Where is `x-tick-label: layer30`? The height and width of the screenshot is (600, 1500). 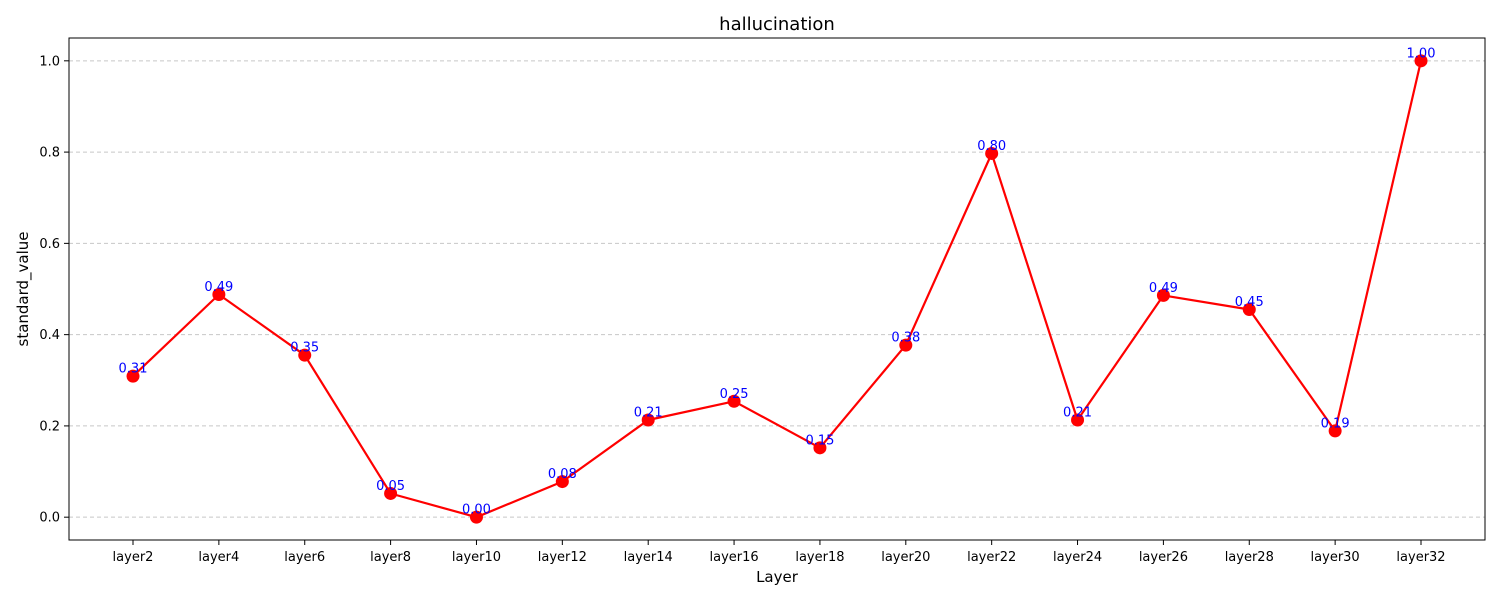 x-tick-label: layer30 is located at coordinates (1335, 557).